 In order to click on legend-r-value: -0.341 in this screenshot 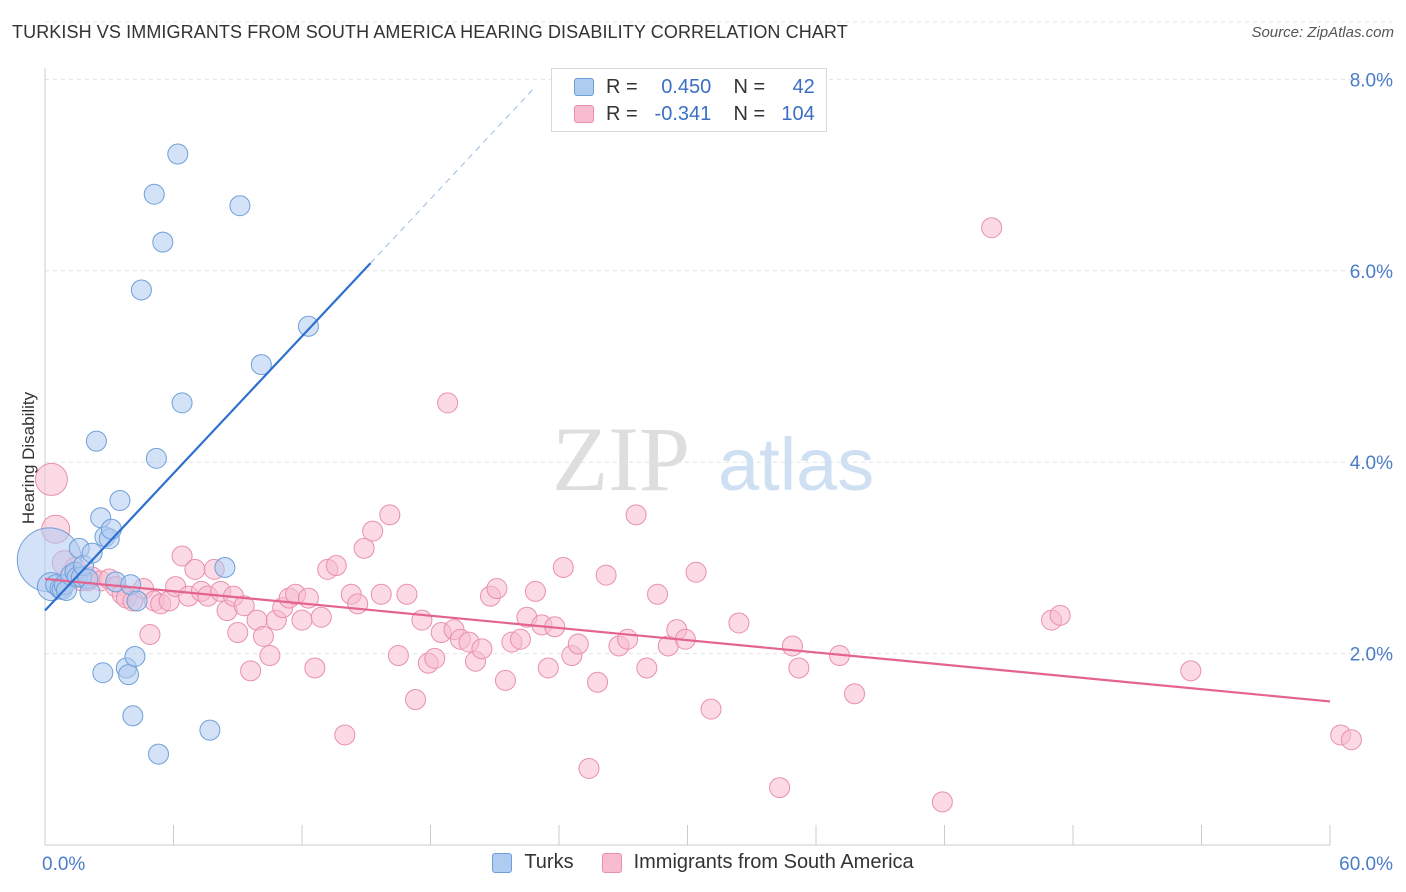, I will do `click(683, 113)`.